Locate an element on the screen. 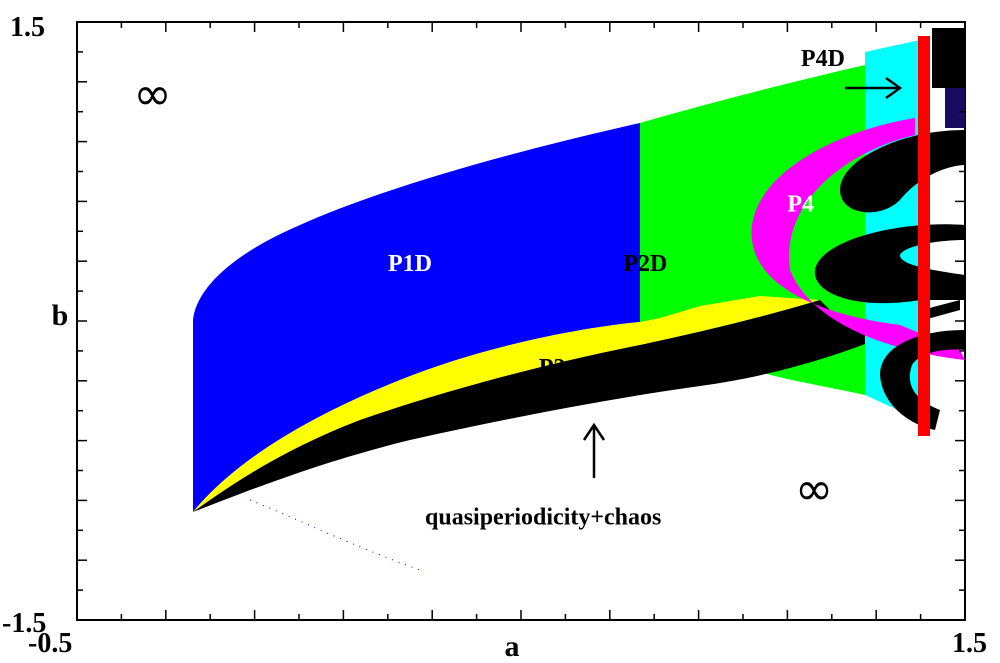 This screenshot has height=663, width=1000. region-label-P2: P2 is located at coordinates (552, 368).